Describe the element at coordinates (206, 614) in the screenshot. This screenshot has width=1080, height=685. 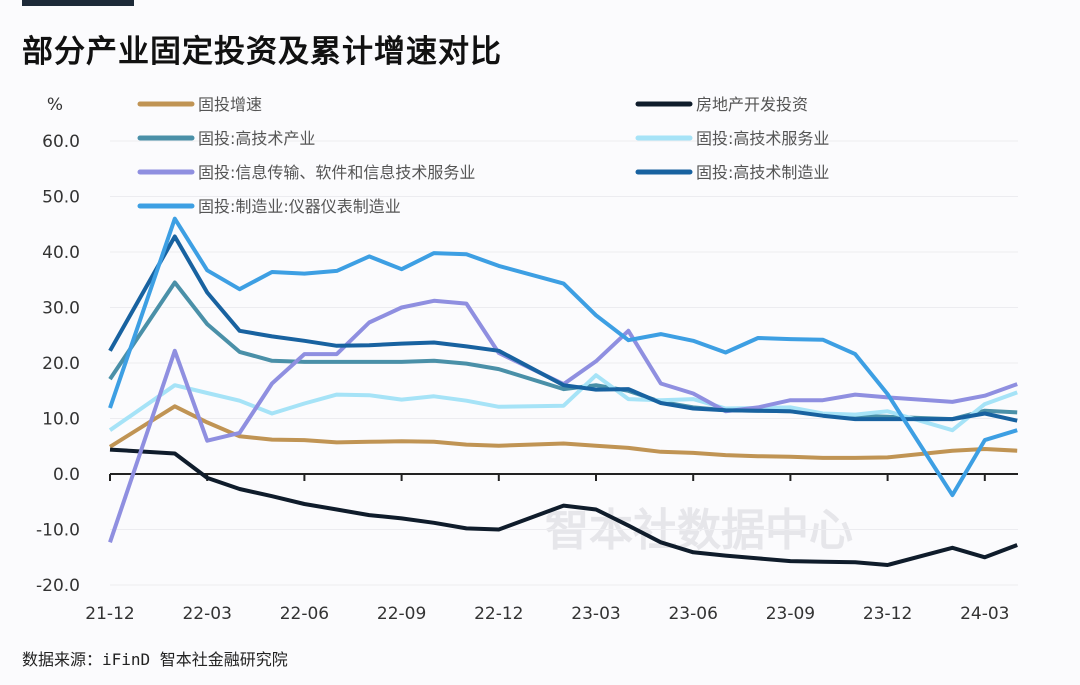
I see `x-tick-label: 22-03` at that location.